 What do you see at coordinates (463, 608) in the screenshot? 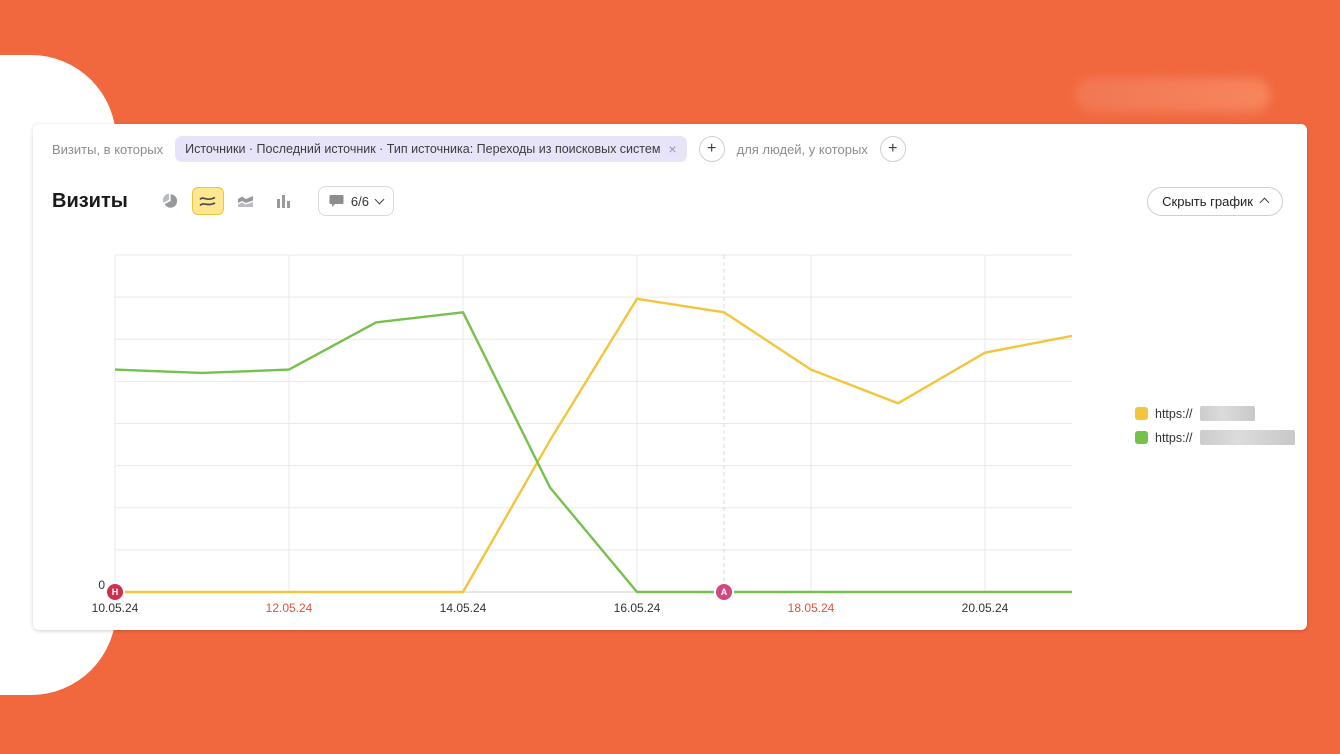
I see `x-tick-label: 14.05.24` at bounding box center [463, 608].